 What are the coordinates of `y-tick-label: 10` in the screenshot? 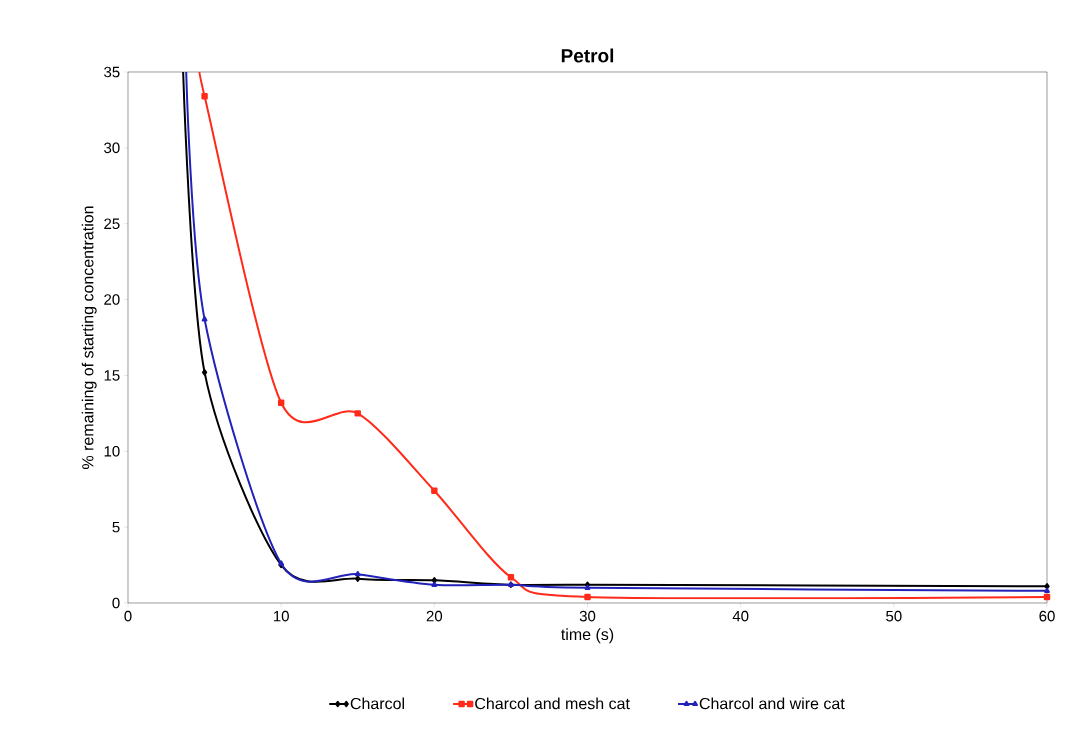 It's located at (112, 451).